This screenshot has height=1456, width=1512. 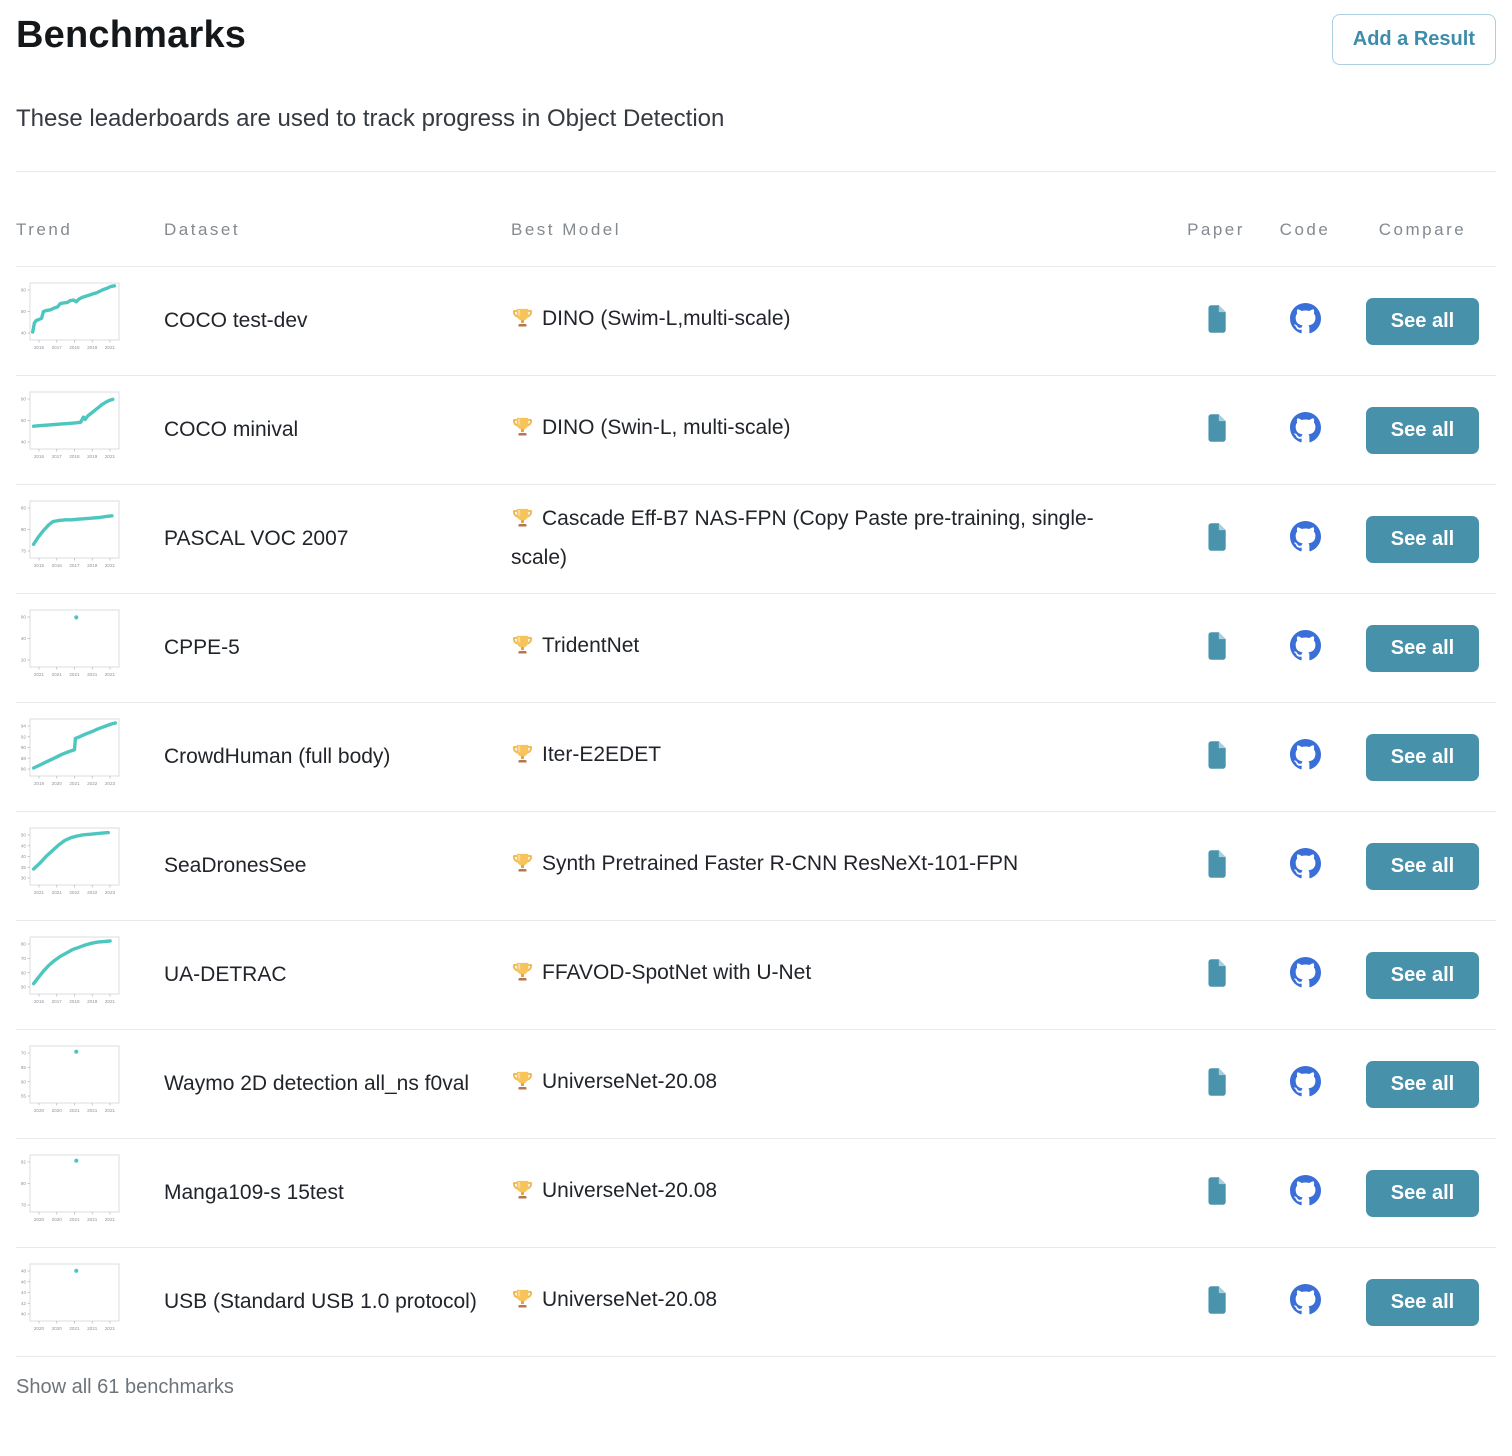 I want to click on dataset-link: SeaDronesSee, so click(x=235, y=866).